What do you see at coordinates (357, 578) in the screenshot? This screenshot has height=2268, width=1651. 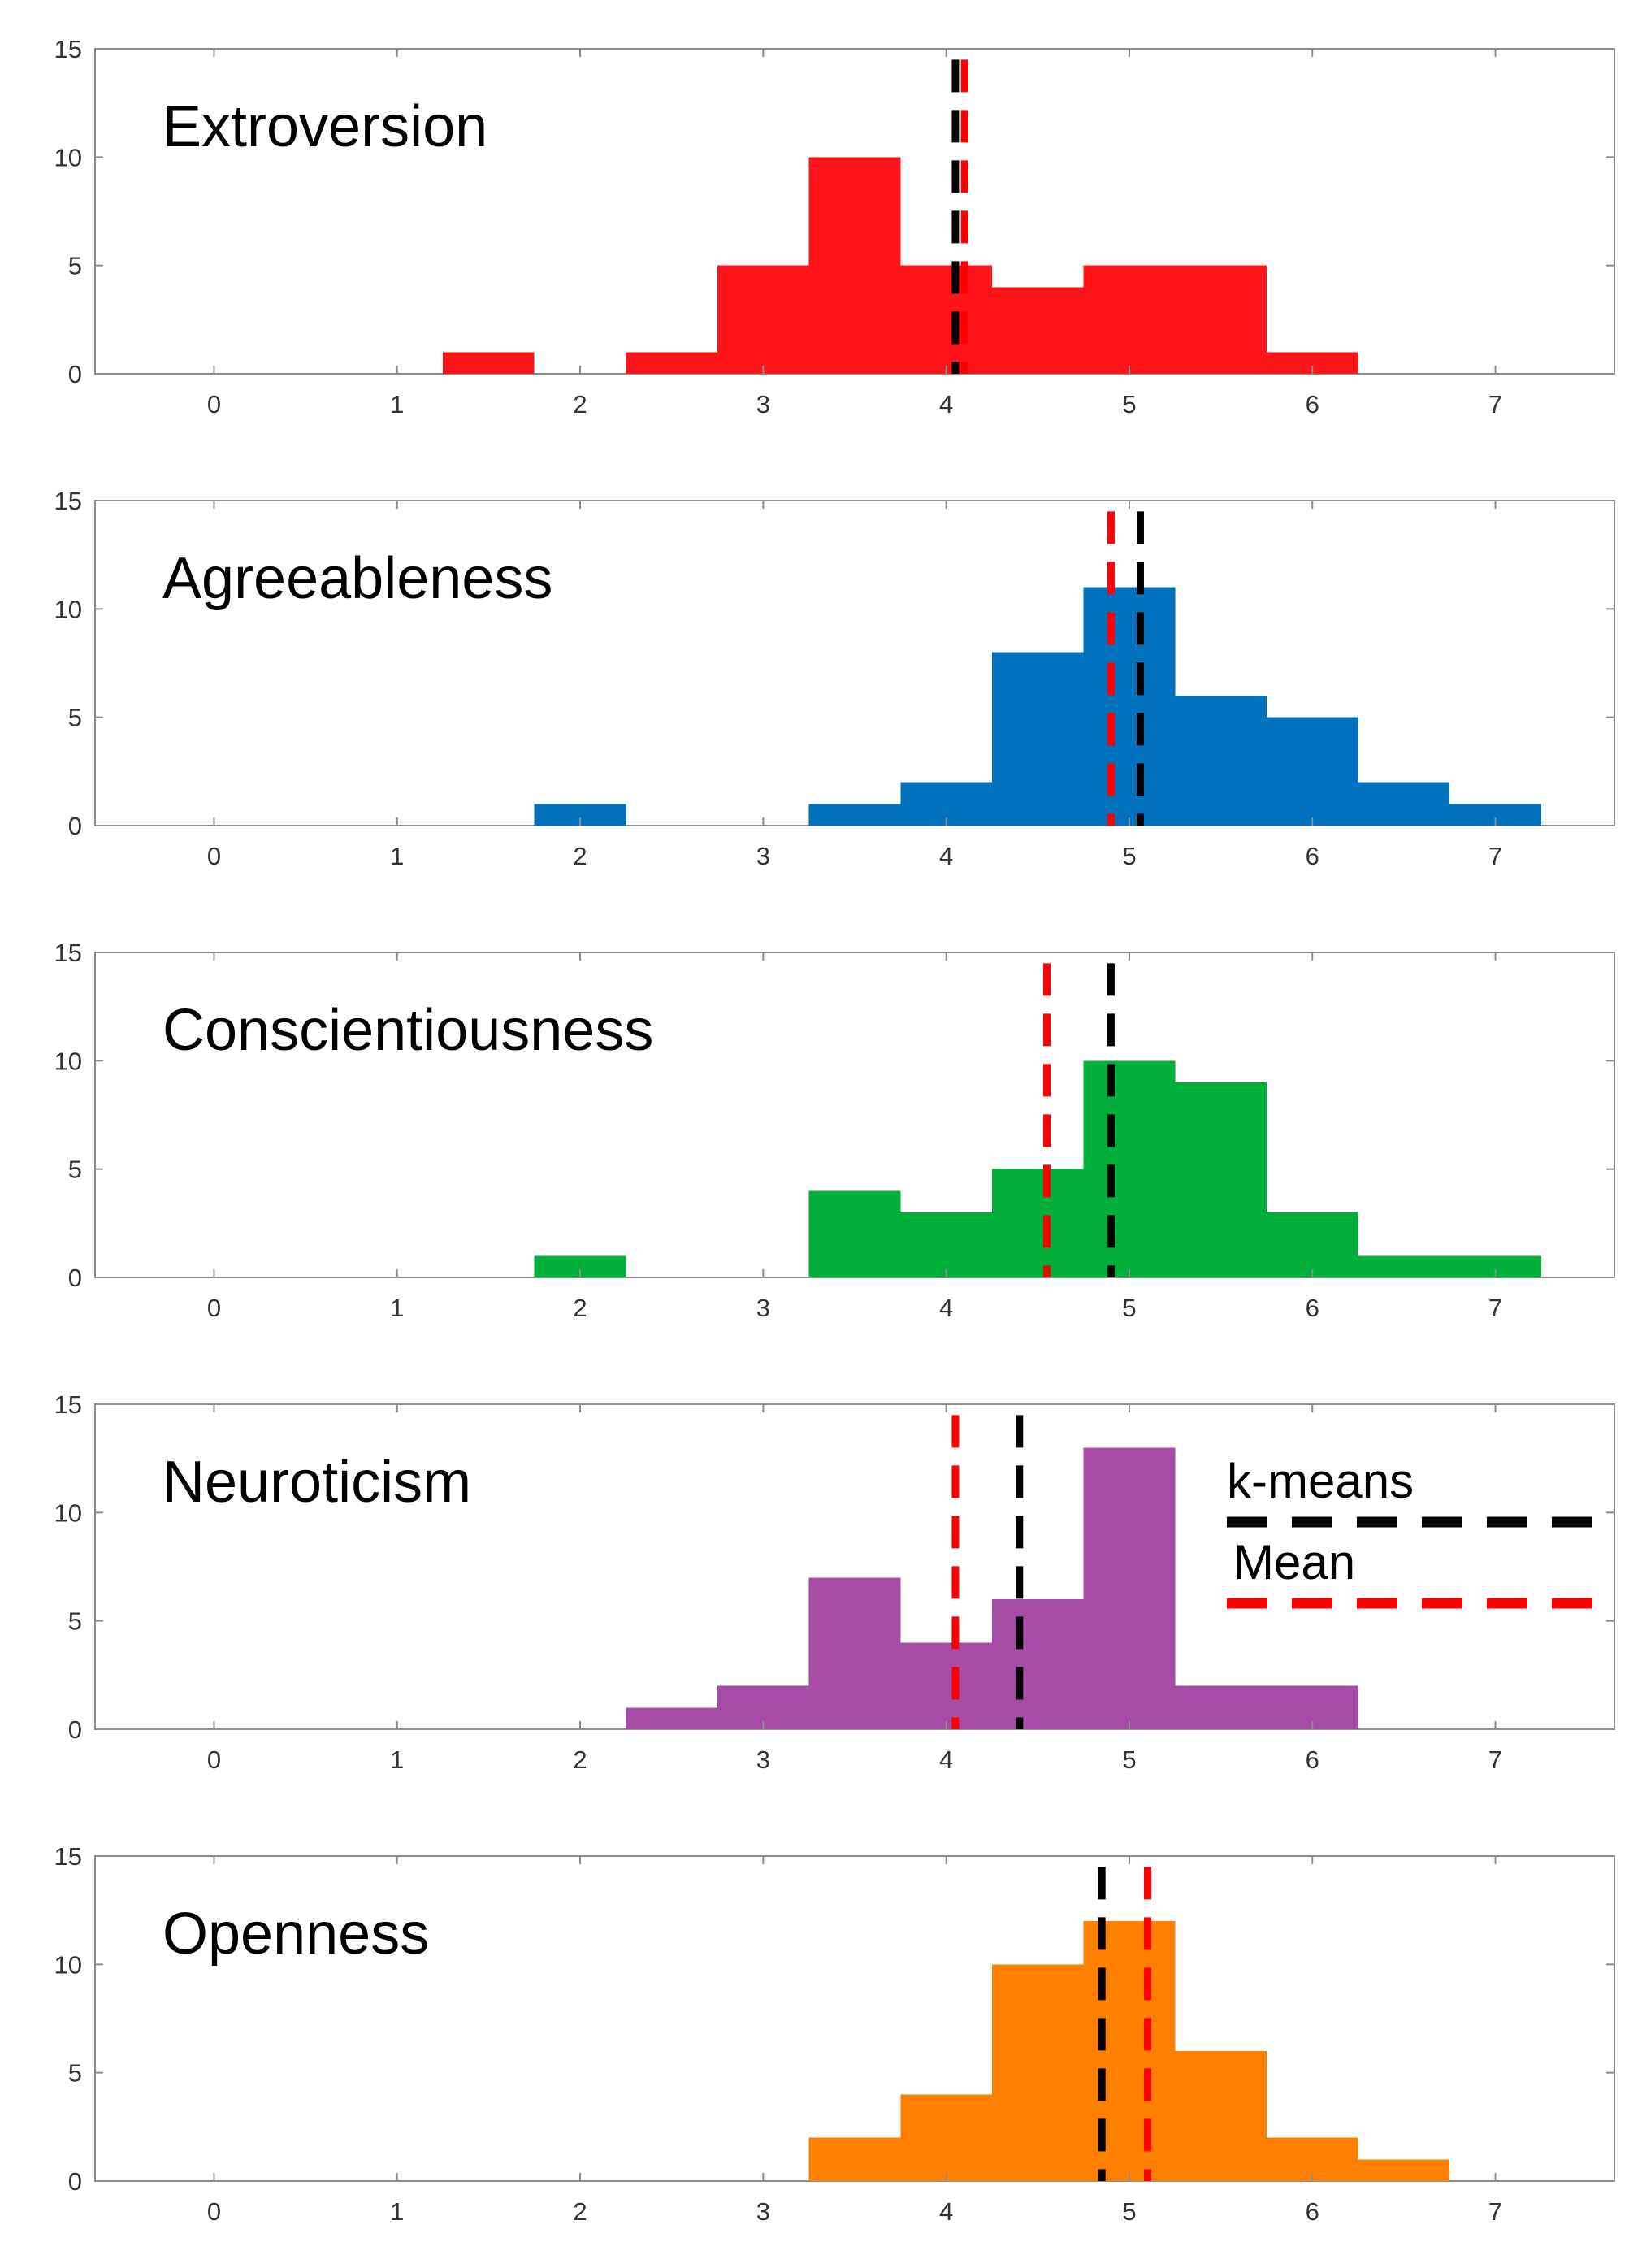 I see `panel-title: Agreeableness` at bounding box center [357, 578].